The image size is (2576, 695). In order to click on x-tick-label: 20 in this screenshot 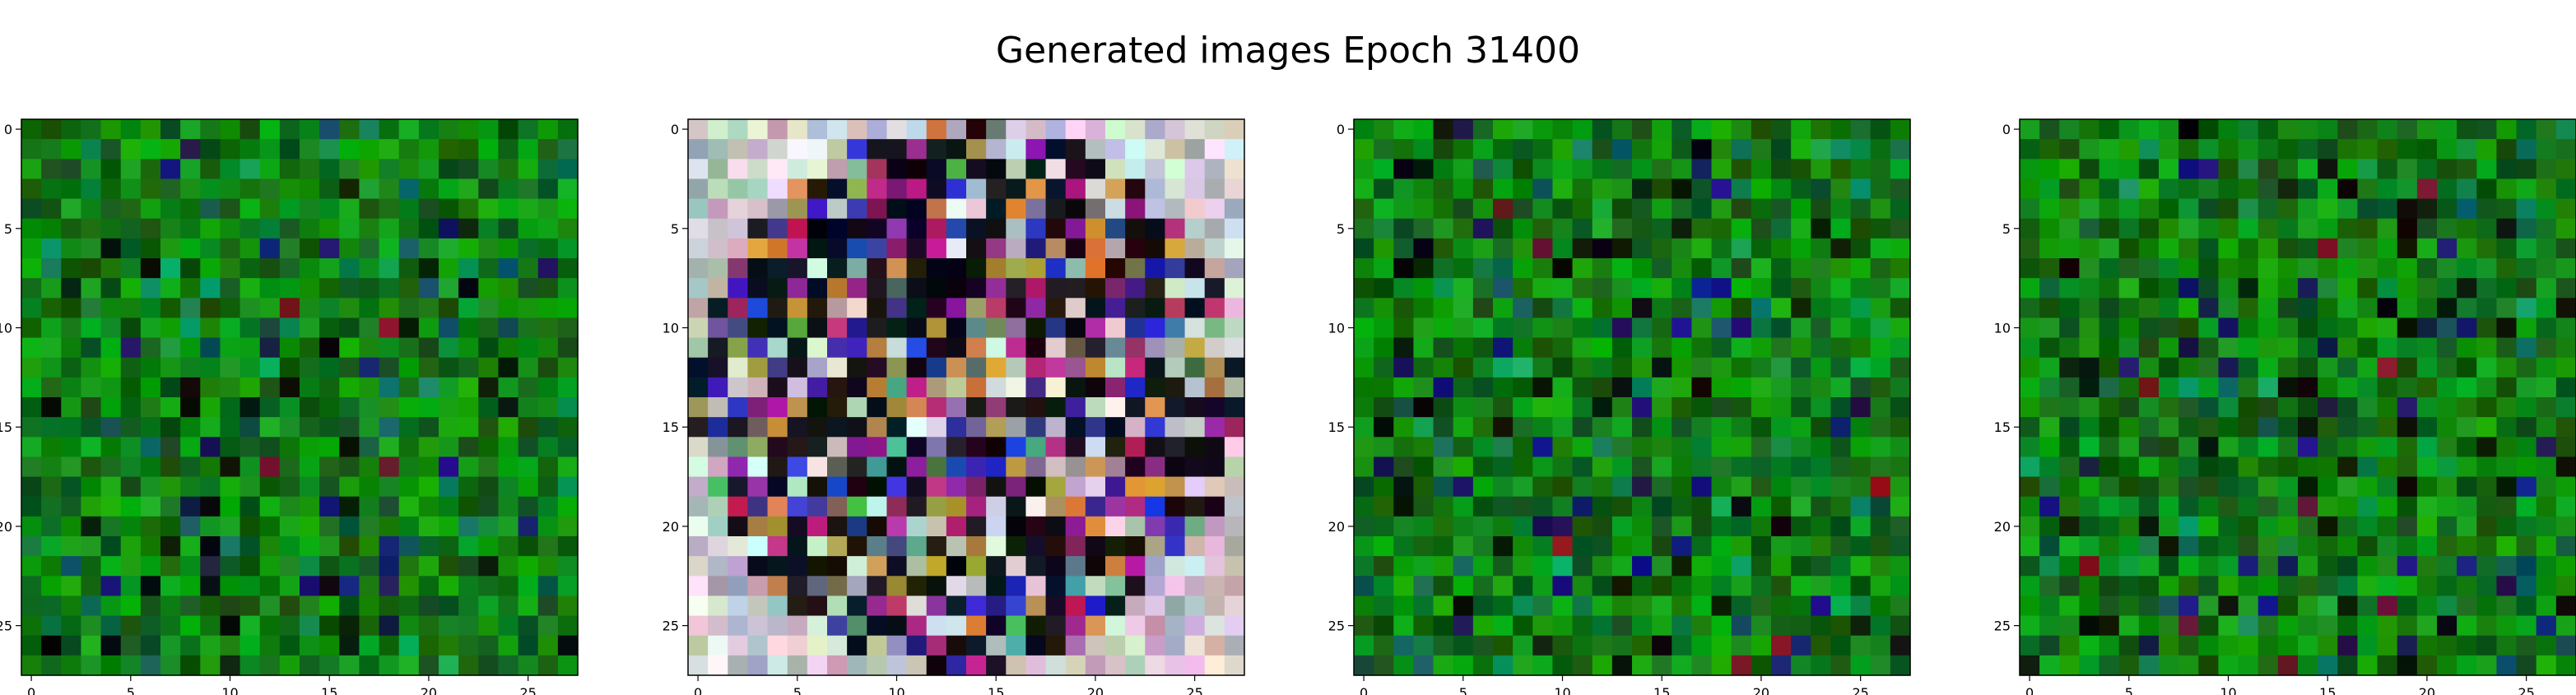, I will do `click(429, 690)`.